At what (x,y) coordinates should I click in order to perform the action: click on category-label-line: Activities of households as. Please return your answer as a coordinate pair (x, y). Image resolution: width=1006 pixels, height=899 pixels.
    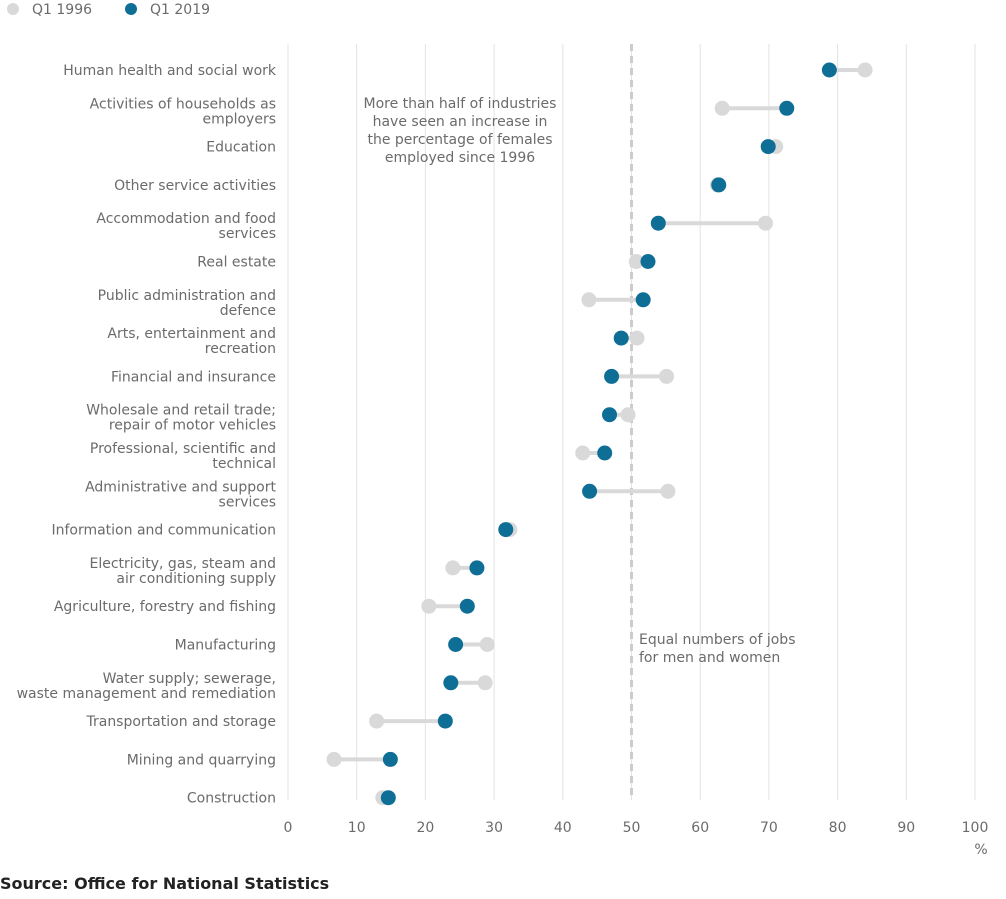
    Looking at the image, I should click on (183, 104).